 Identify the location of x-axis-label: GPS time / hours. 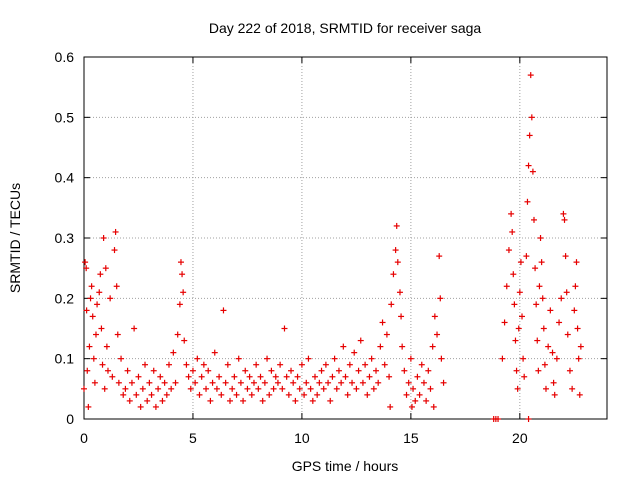
(345, 466).